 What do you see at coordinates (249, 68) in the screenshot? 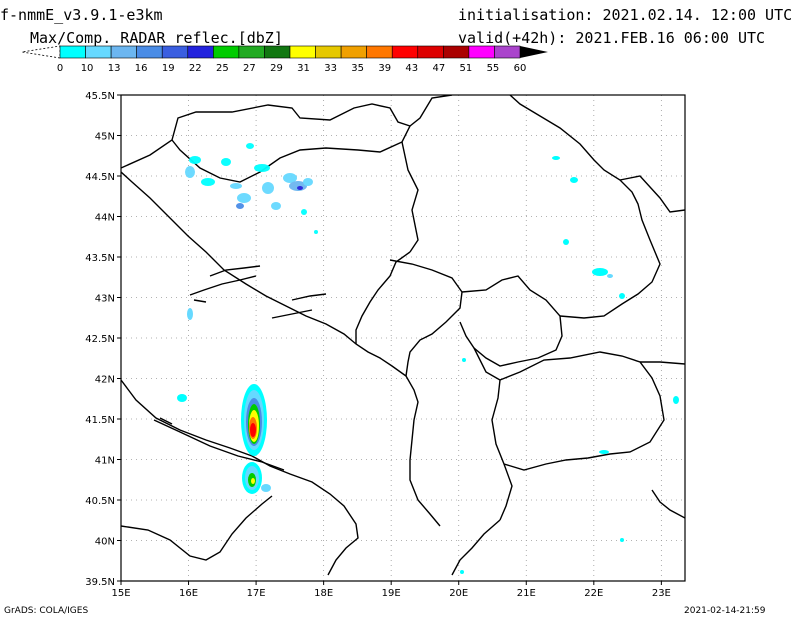
I see `colorbar-label: 27` at bounding box center [249, 68].